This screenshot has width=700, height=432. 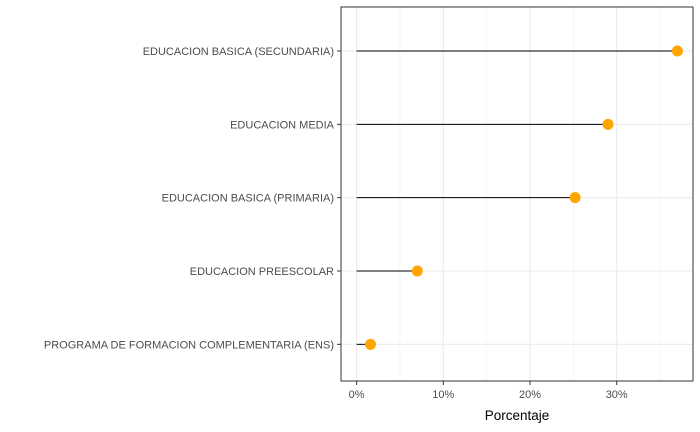 What do you see at coordinates (488, 391) in the screenshot?
I see `x-axis: 0% 10% 20% 30%` at bounding box center [488, 391].